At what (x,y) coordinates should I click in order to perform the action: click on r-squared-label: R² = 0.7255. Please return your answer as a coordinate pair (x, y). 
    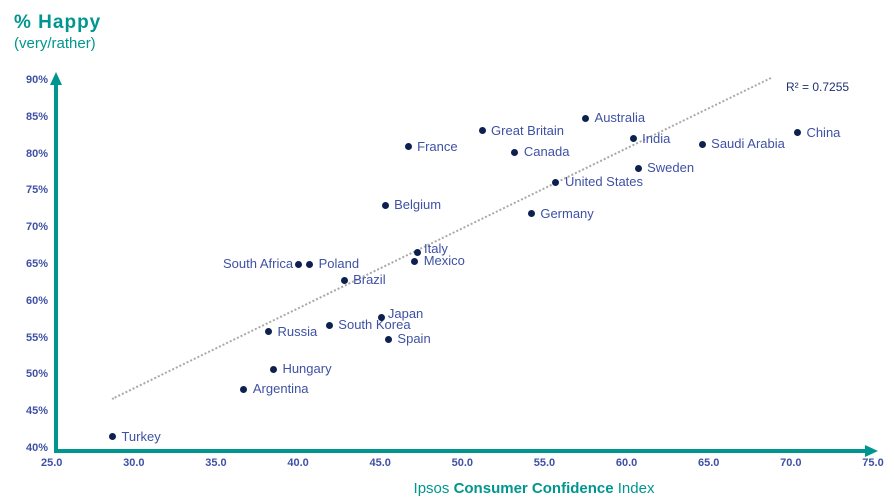
    Looking at the image, I should click on (818, 87).